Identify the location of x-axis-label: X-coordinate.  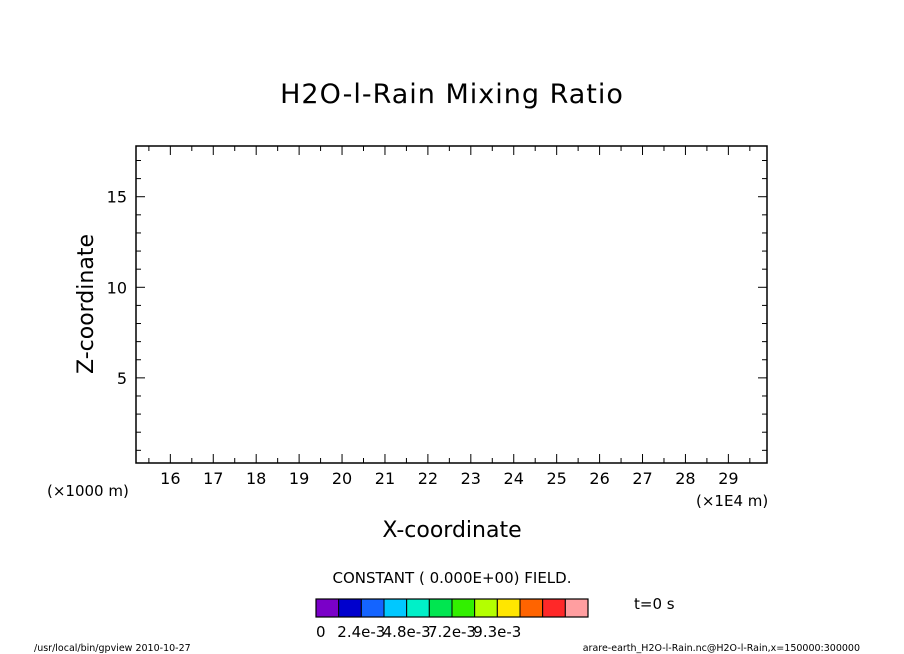
(451, 530).